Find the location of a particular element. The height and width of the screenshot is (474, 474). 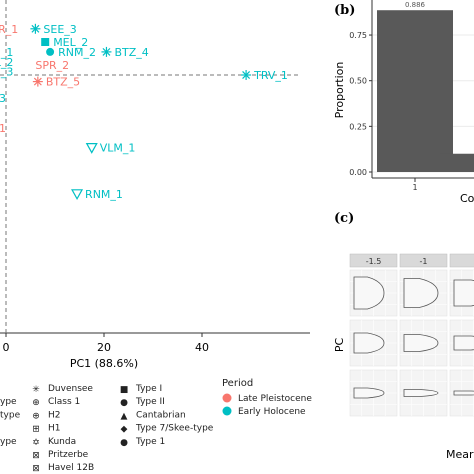

pca-x-axis-title: PC1 (88.6%) is located at coordinates (104, 363).